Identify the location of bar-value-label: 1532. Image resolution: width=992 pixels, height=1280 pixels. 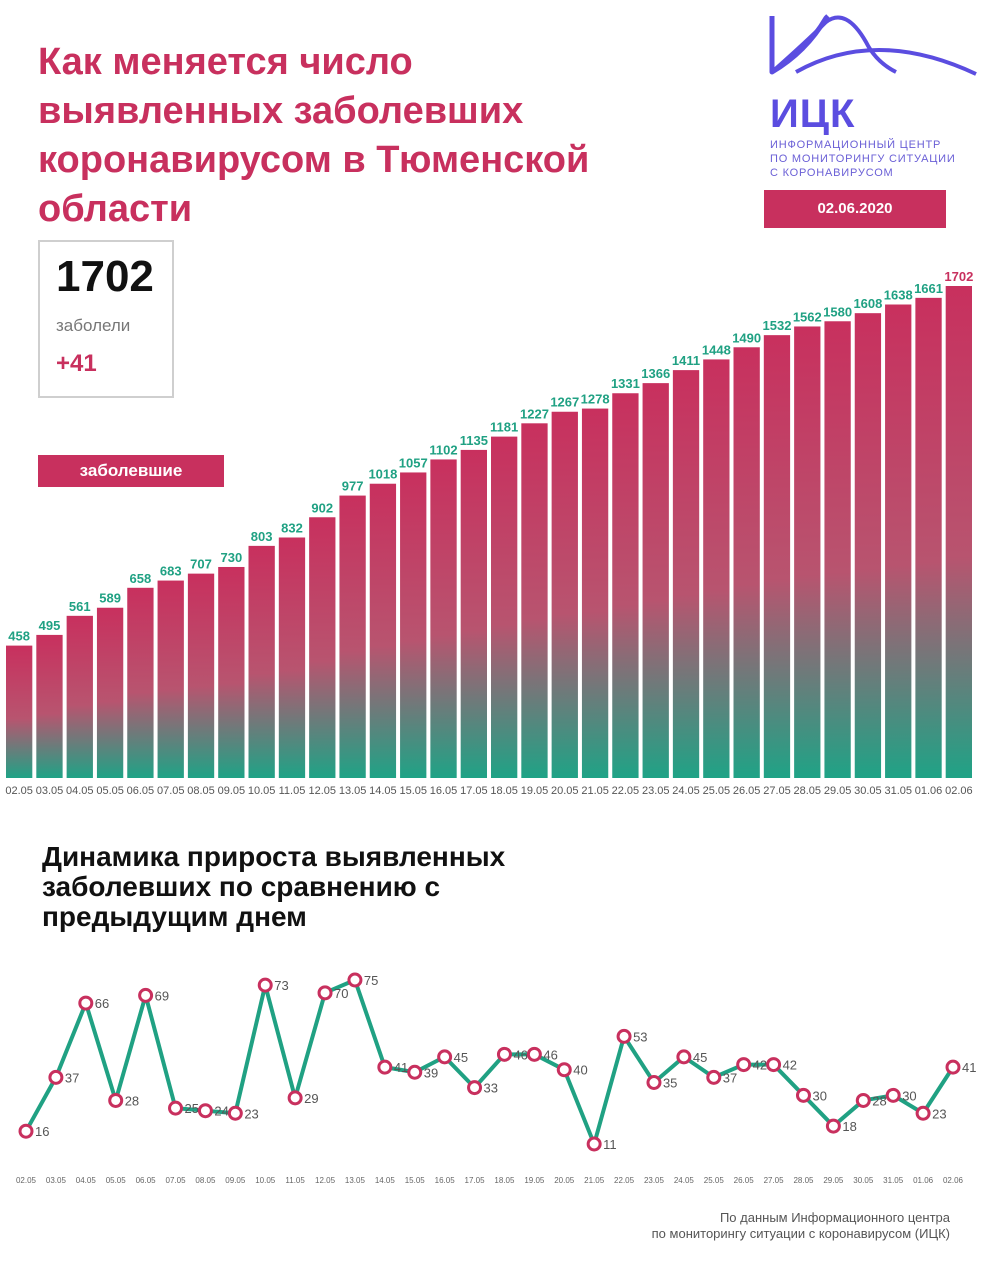
(777, 325).